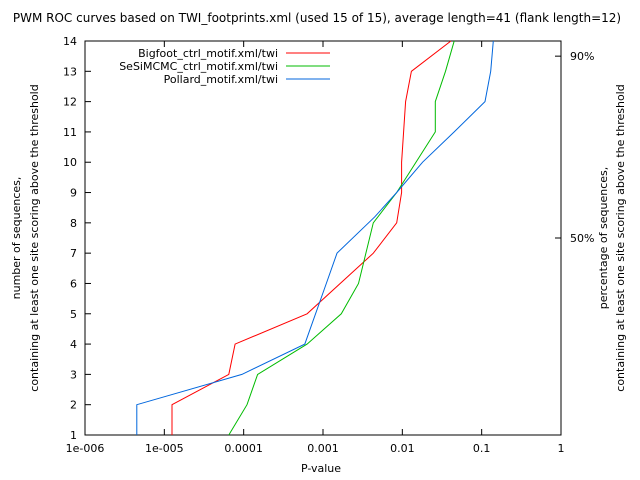 This screenshot has width=640, height=480. Describe the element at coordinates (16, 238) in the screenshot. I see `y-axis-label-line: number of sequences,` at that location.